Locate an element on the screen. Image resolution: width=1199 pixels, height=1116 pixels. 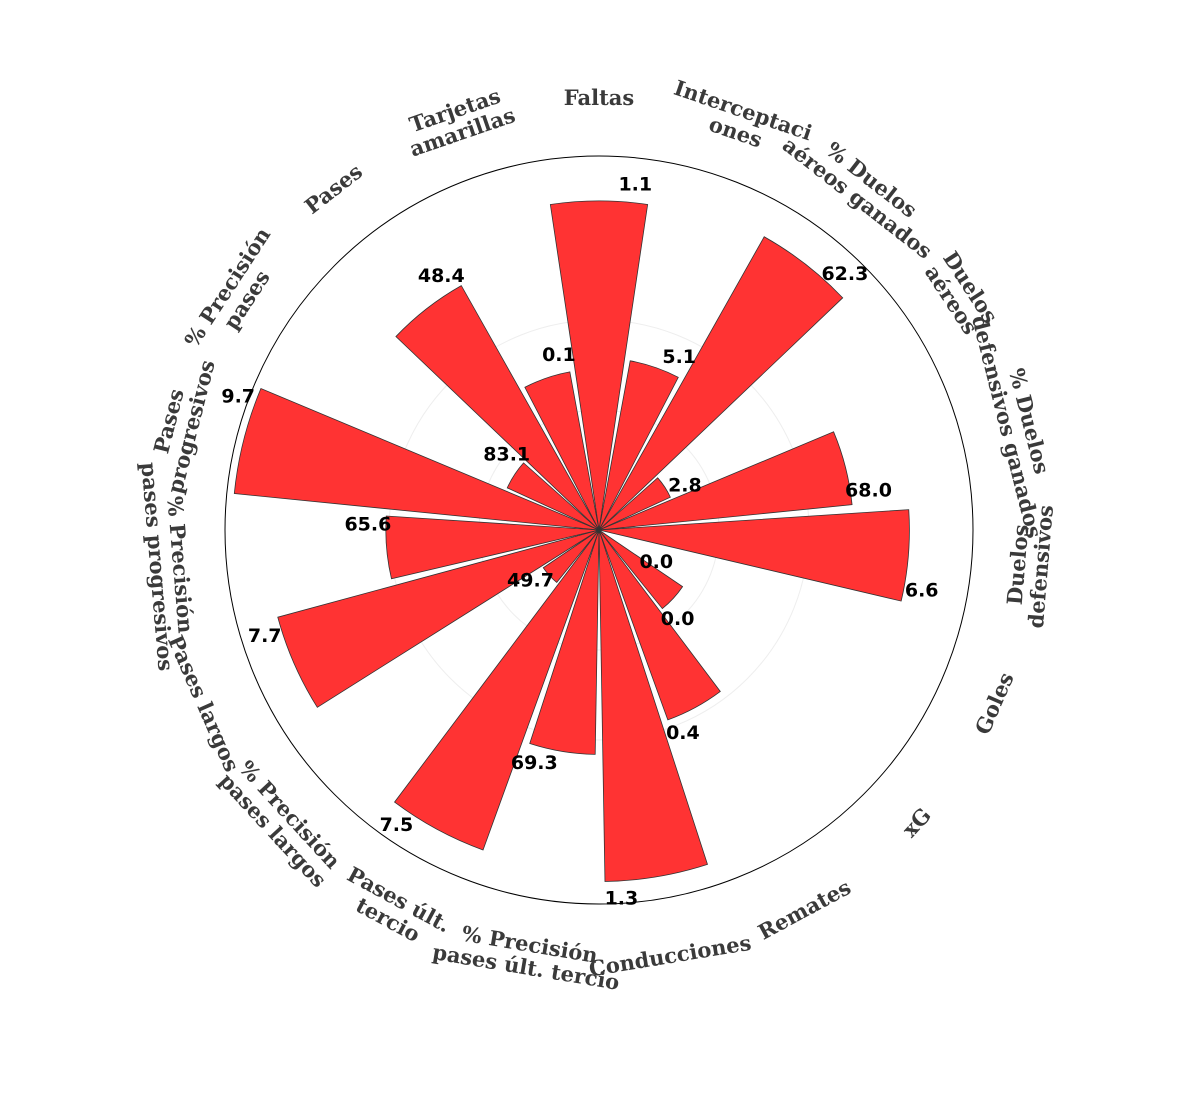
category-label-7-line-0: xG is located at coordinates (916, 822).